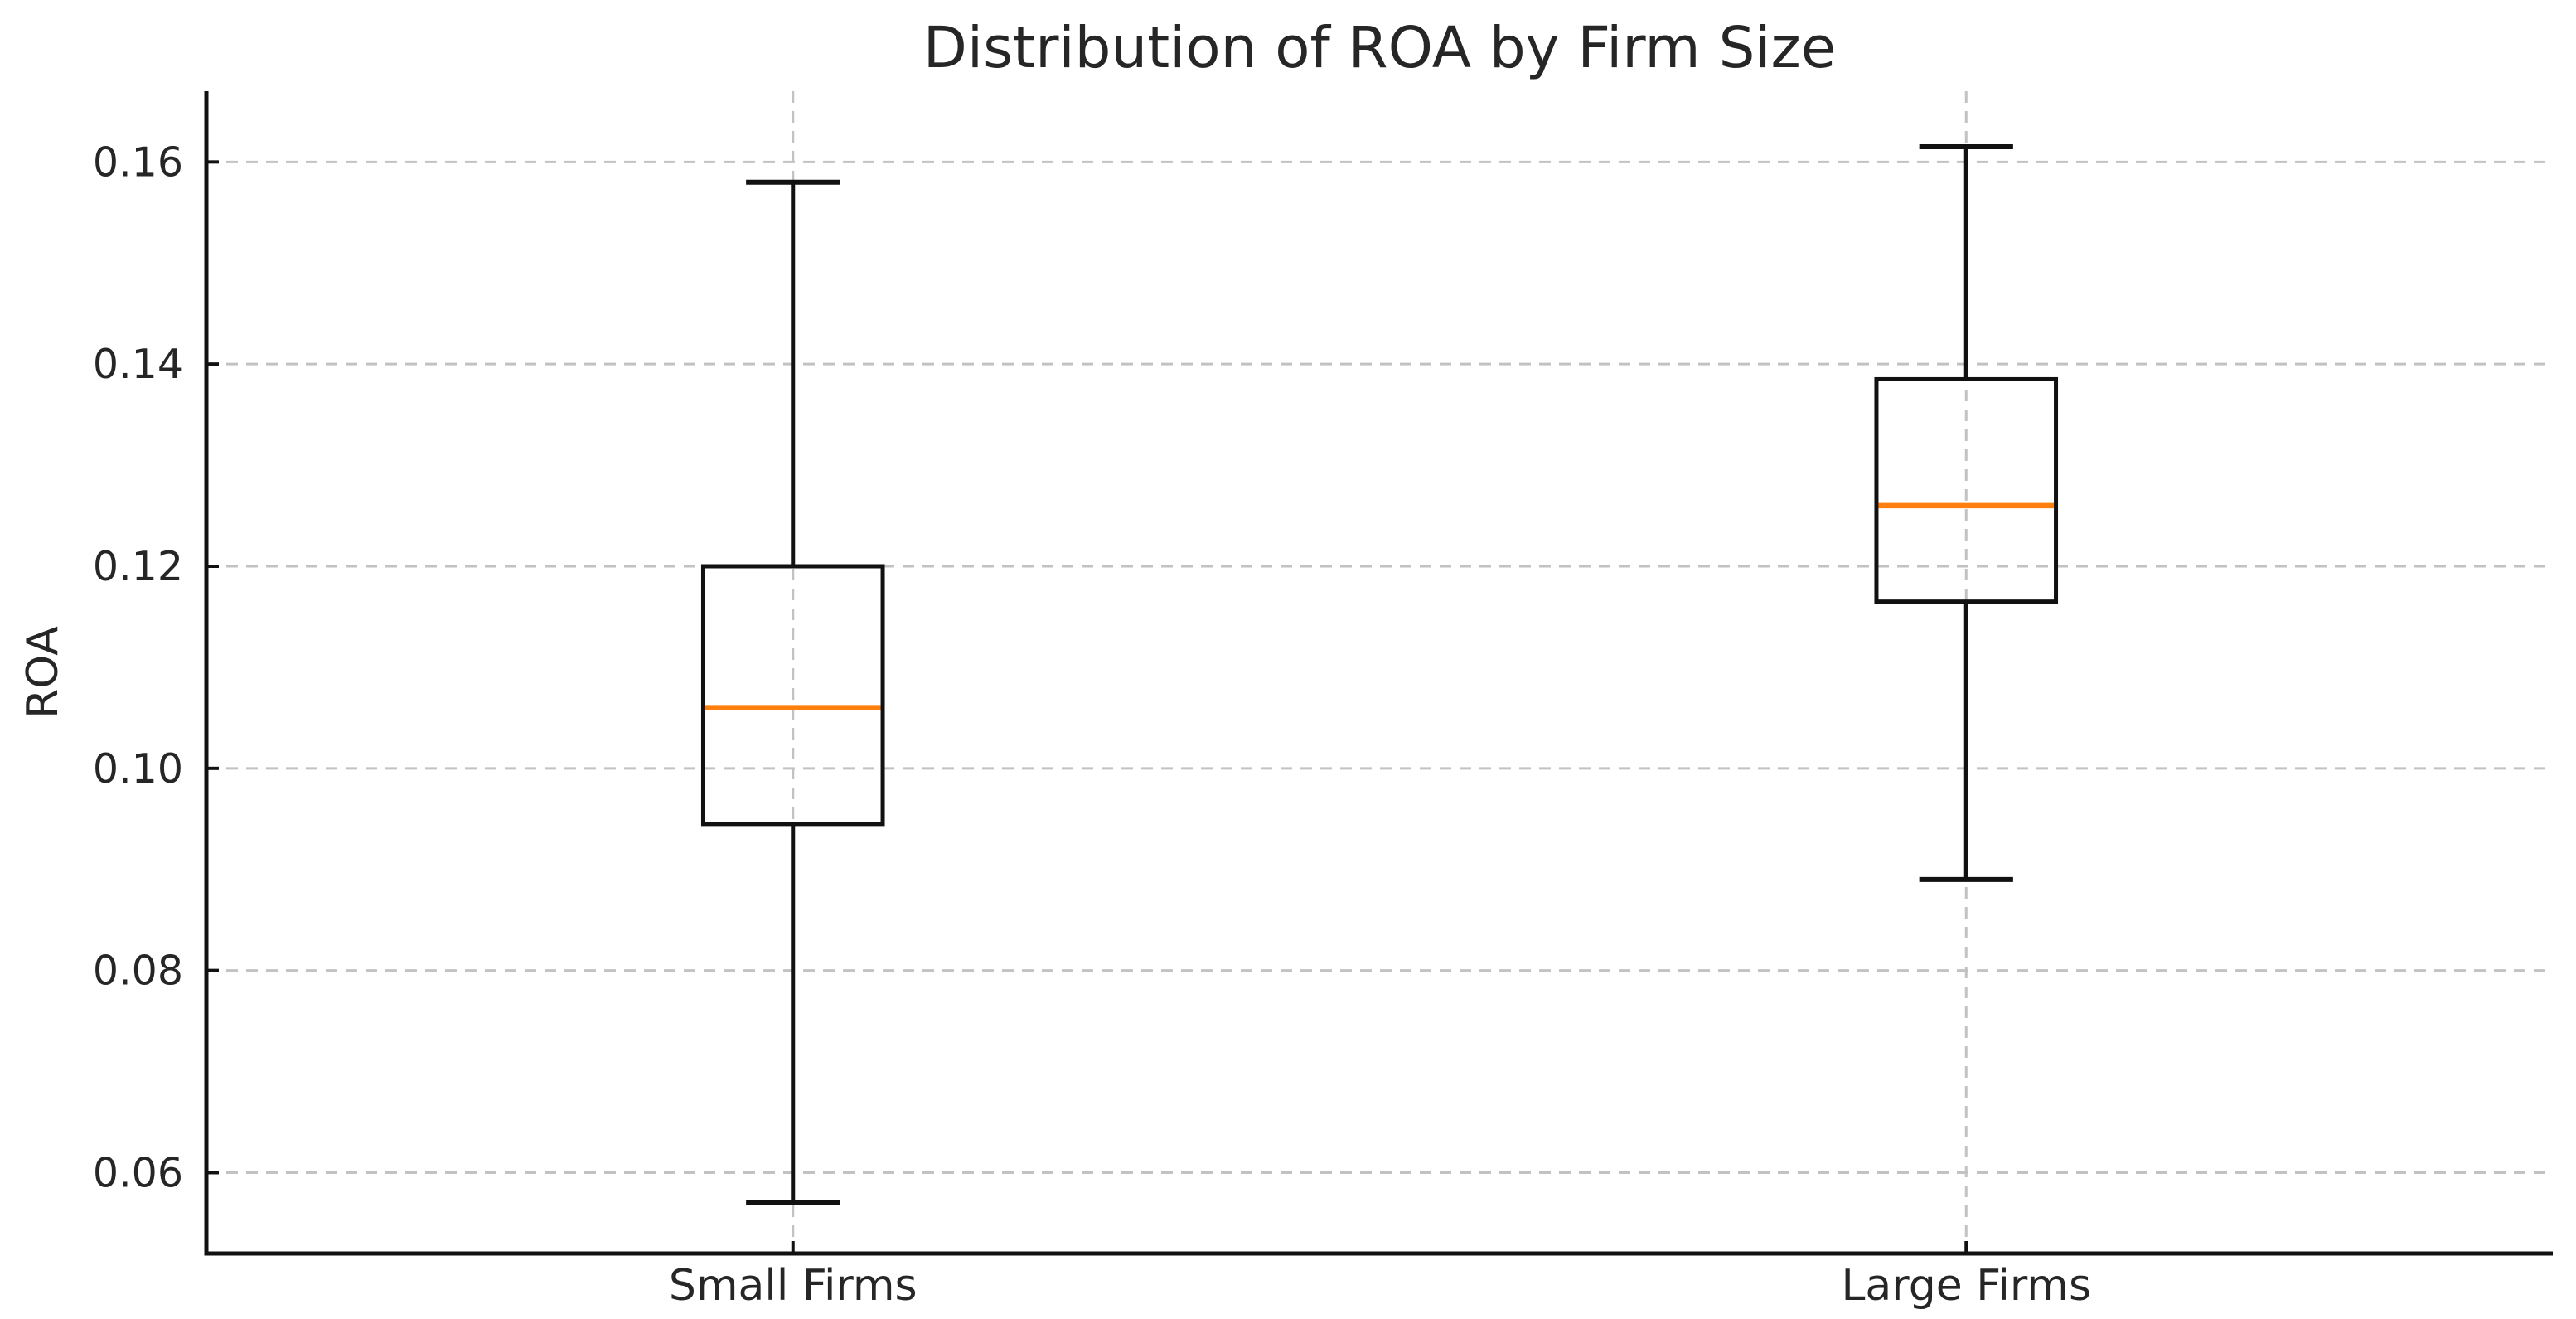 This screenshot has height=1319, width=2576. I want to click on x-tick-label-large-firms: Large Firms, so click(1966, 1286).